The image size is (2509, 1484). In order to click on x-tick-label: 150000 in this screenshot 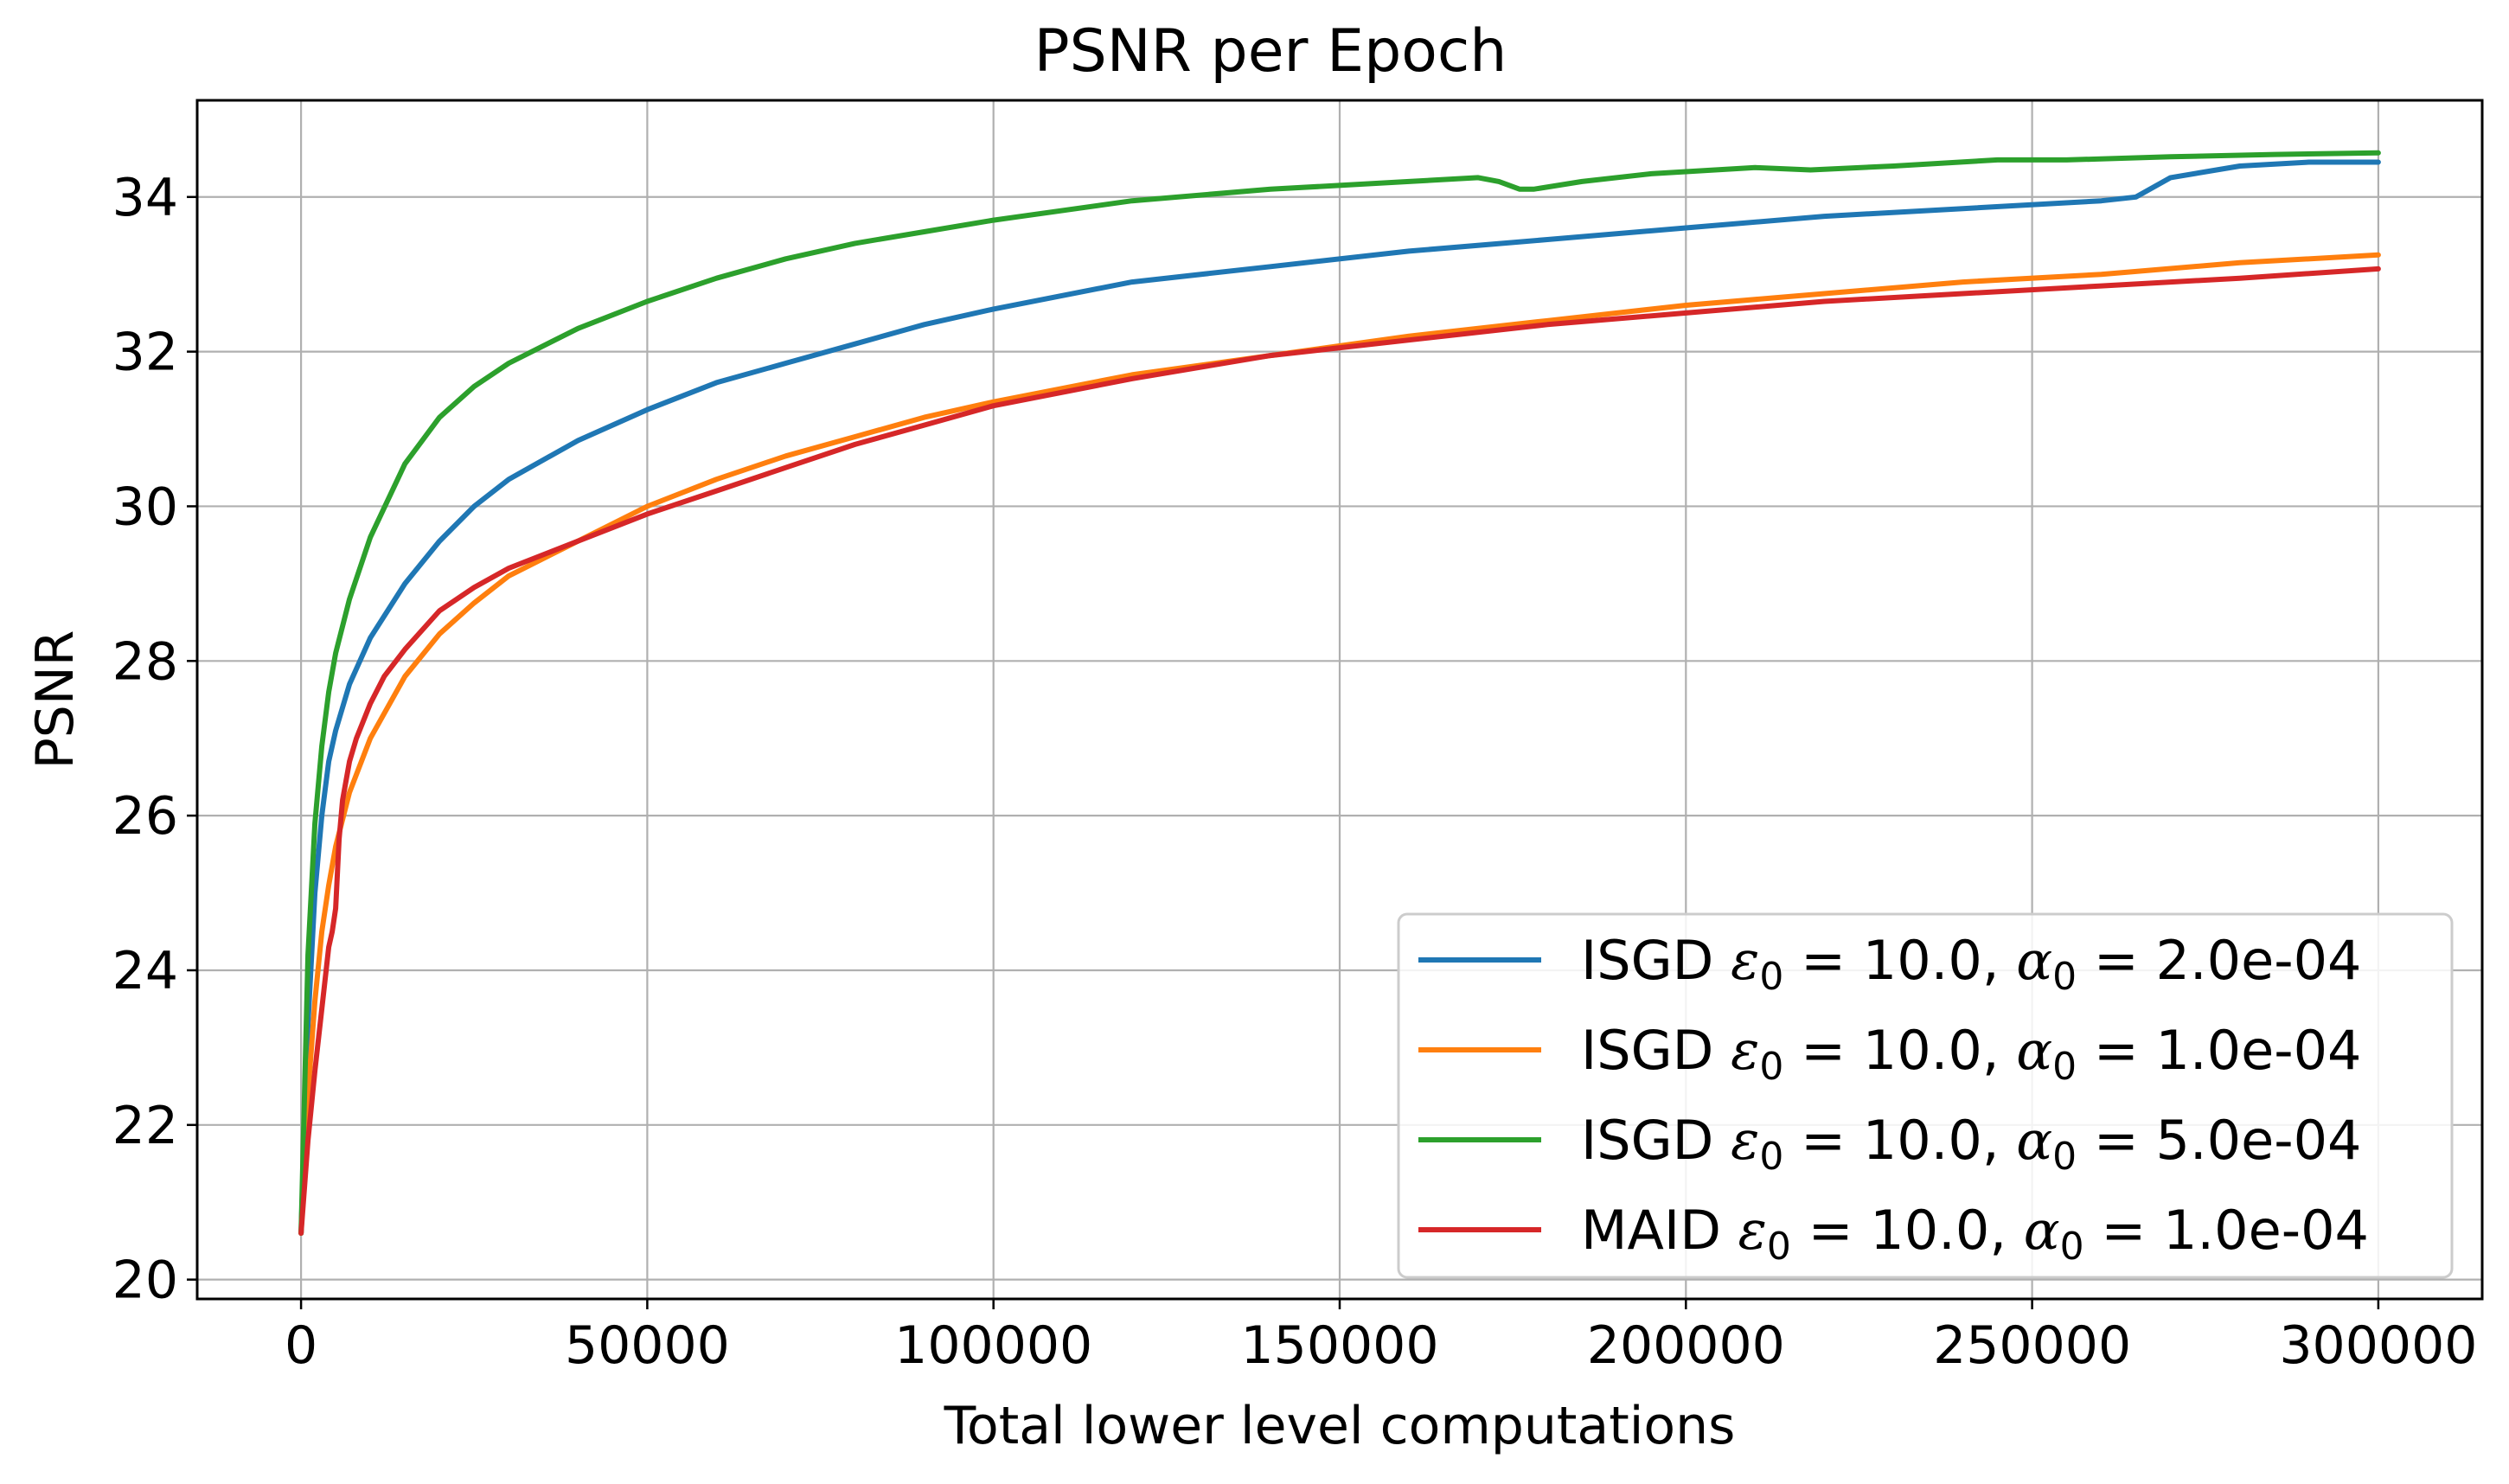, I will do `click(1339, 1345)`.